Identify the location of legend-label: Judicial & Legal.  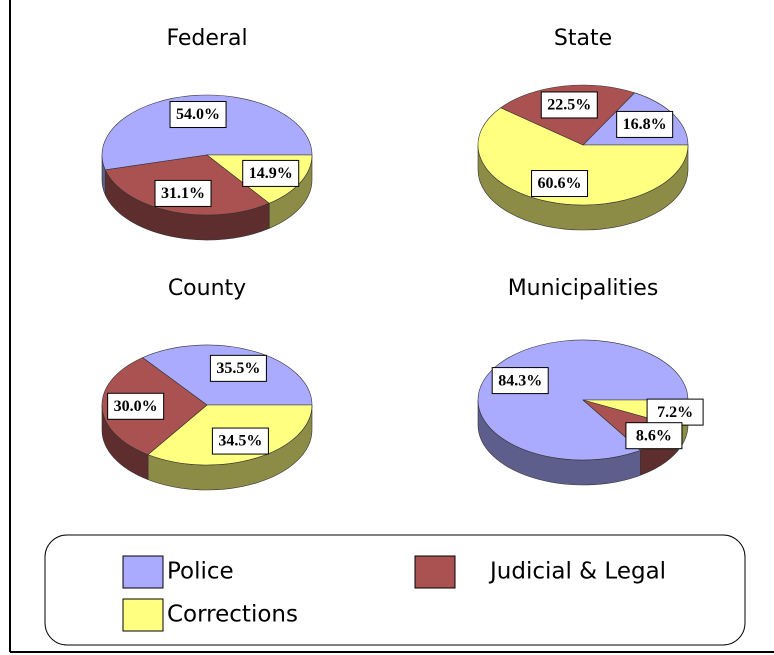
(577, 572).